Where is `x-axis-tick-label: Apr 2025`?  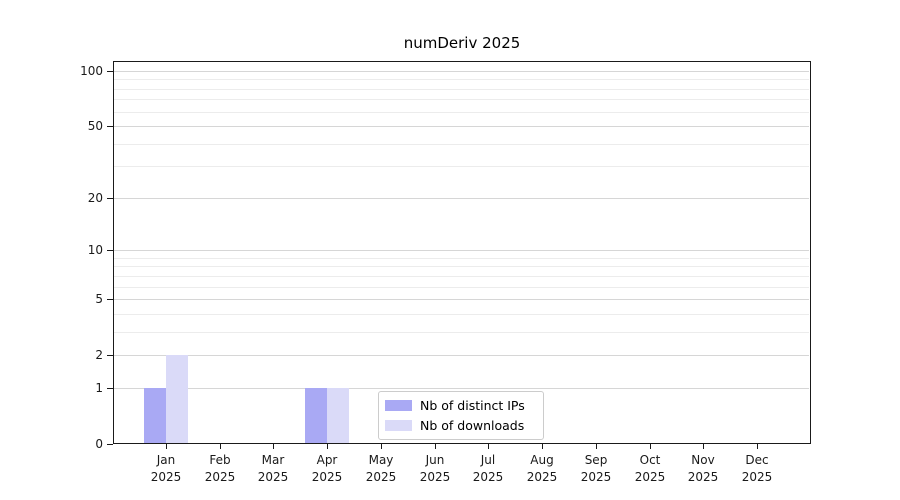 x-axis-tick-label: Apr 2025 is located at coordinates (327, 469).